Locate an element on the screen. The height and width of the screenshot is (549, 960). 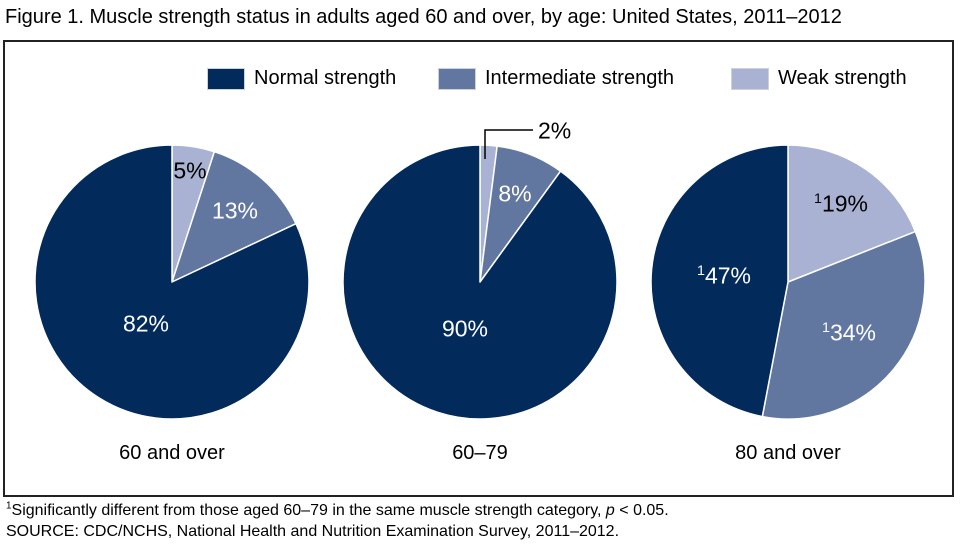
legend-swatch-intermediate-strength is located at coordinates (457, 78).